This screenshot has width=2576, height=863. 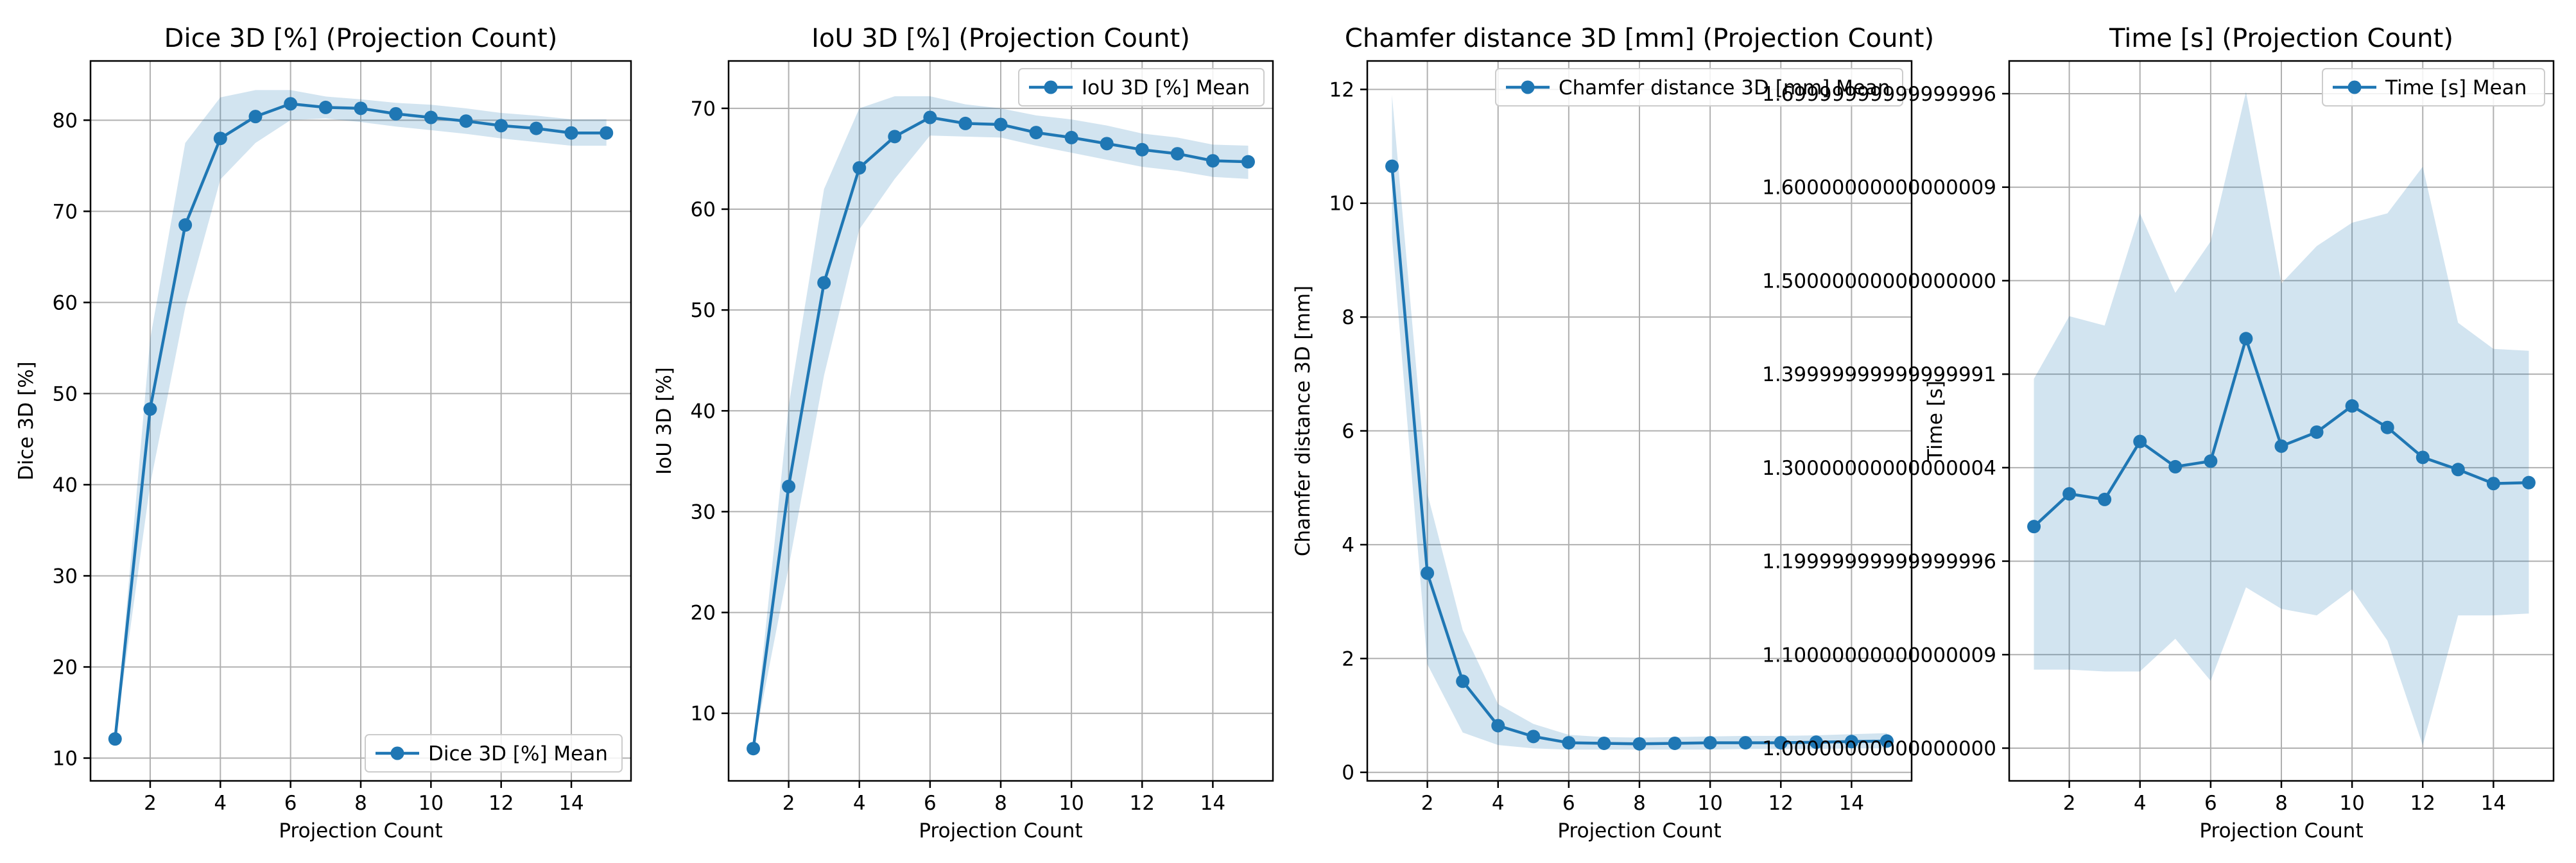 What do you see at coordinates (1879, 188) in the screenshot?
I see `y-tick-label: 1.60000000000000009` at bounding box center [1879, 188].